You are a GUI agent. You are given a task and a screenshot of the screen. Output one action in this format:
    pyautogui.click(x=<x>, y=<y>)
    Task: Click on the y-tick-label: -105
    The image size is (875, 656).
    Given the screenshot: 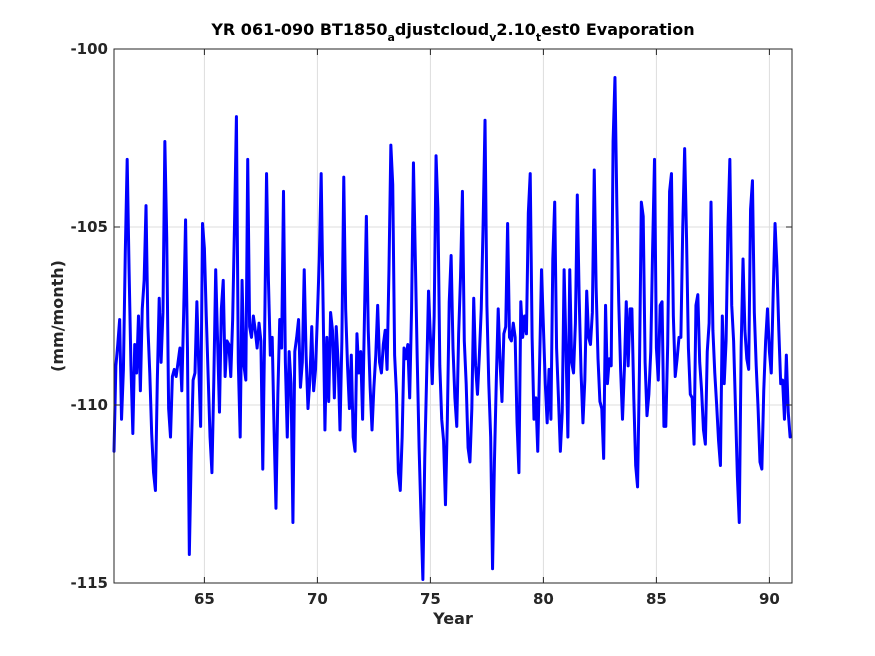 What is the action you would take?
    pyautogui.click(x=89, y=227)
    